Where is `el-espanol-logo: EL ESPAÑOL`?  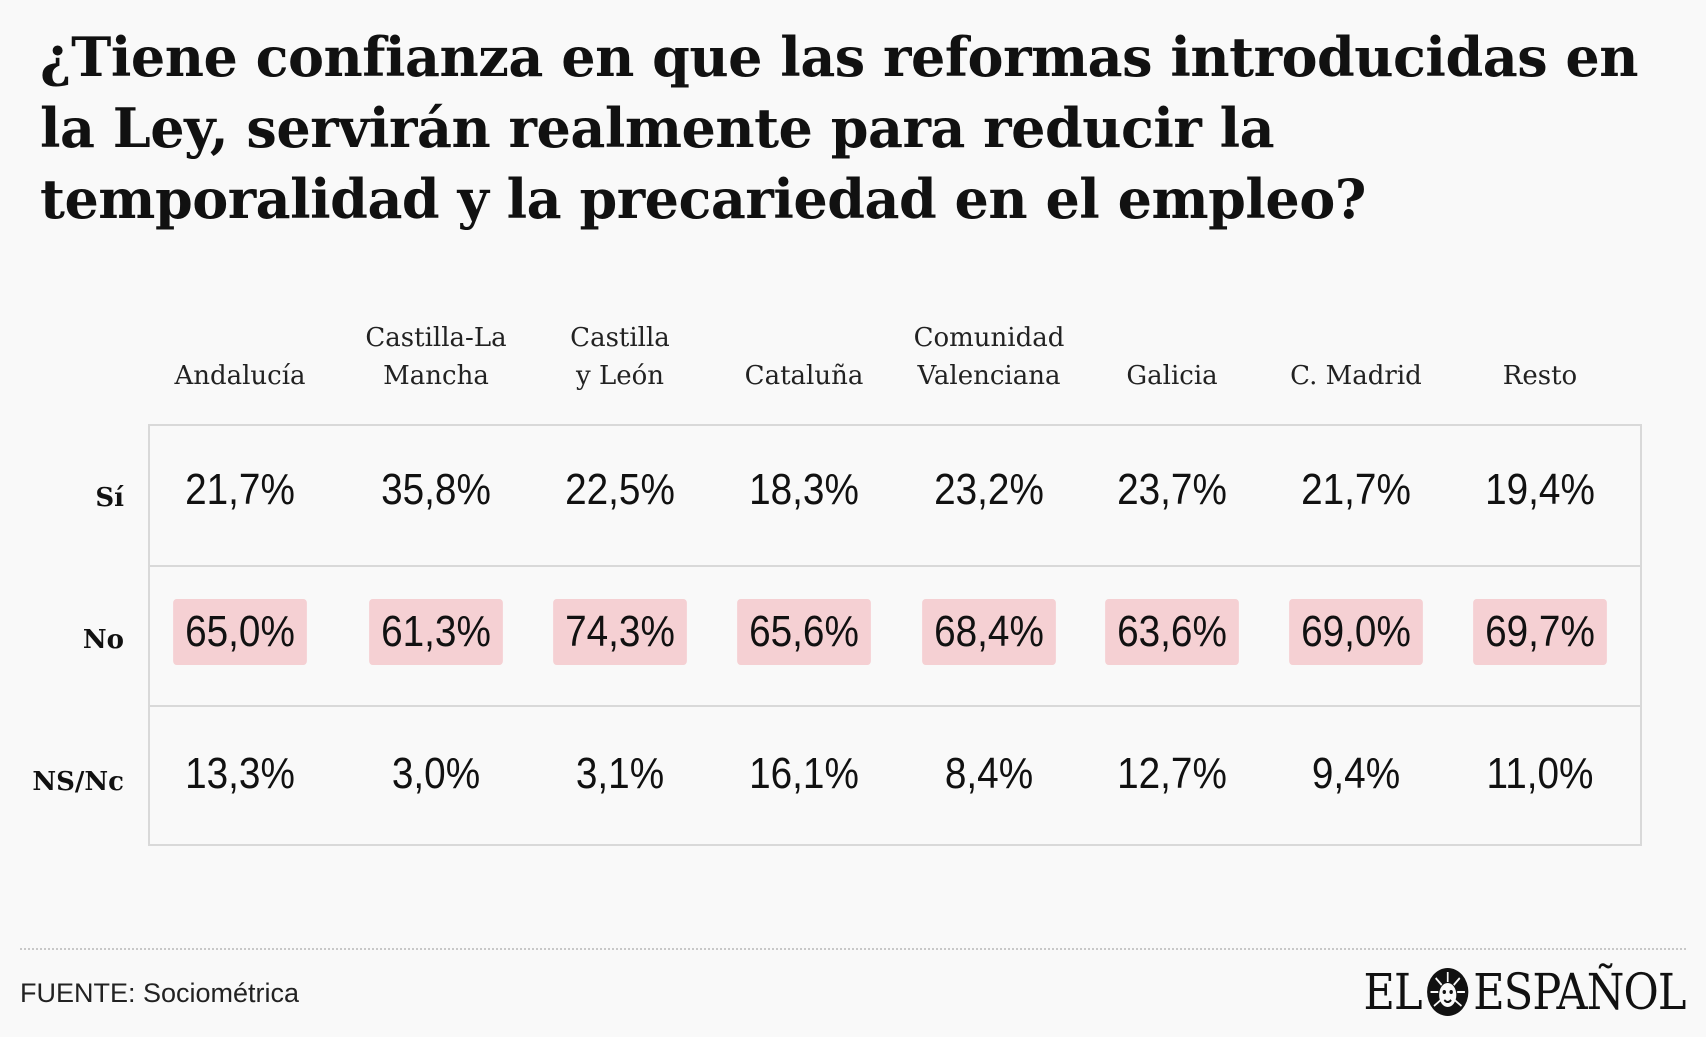
el-espanol-logo: EL ESPAÑOL is located at coordinates (1525, 992).